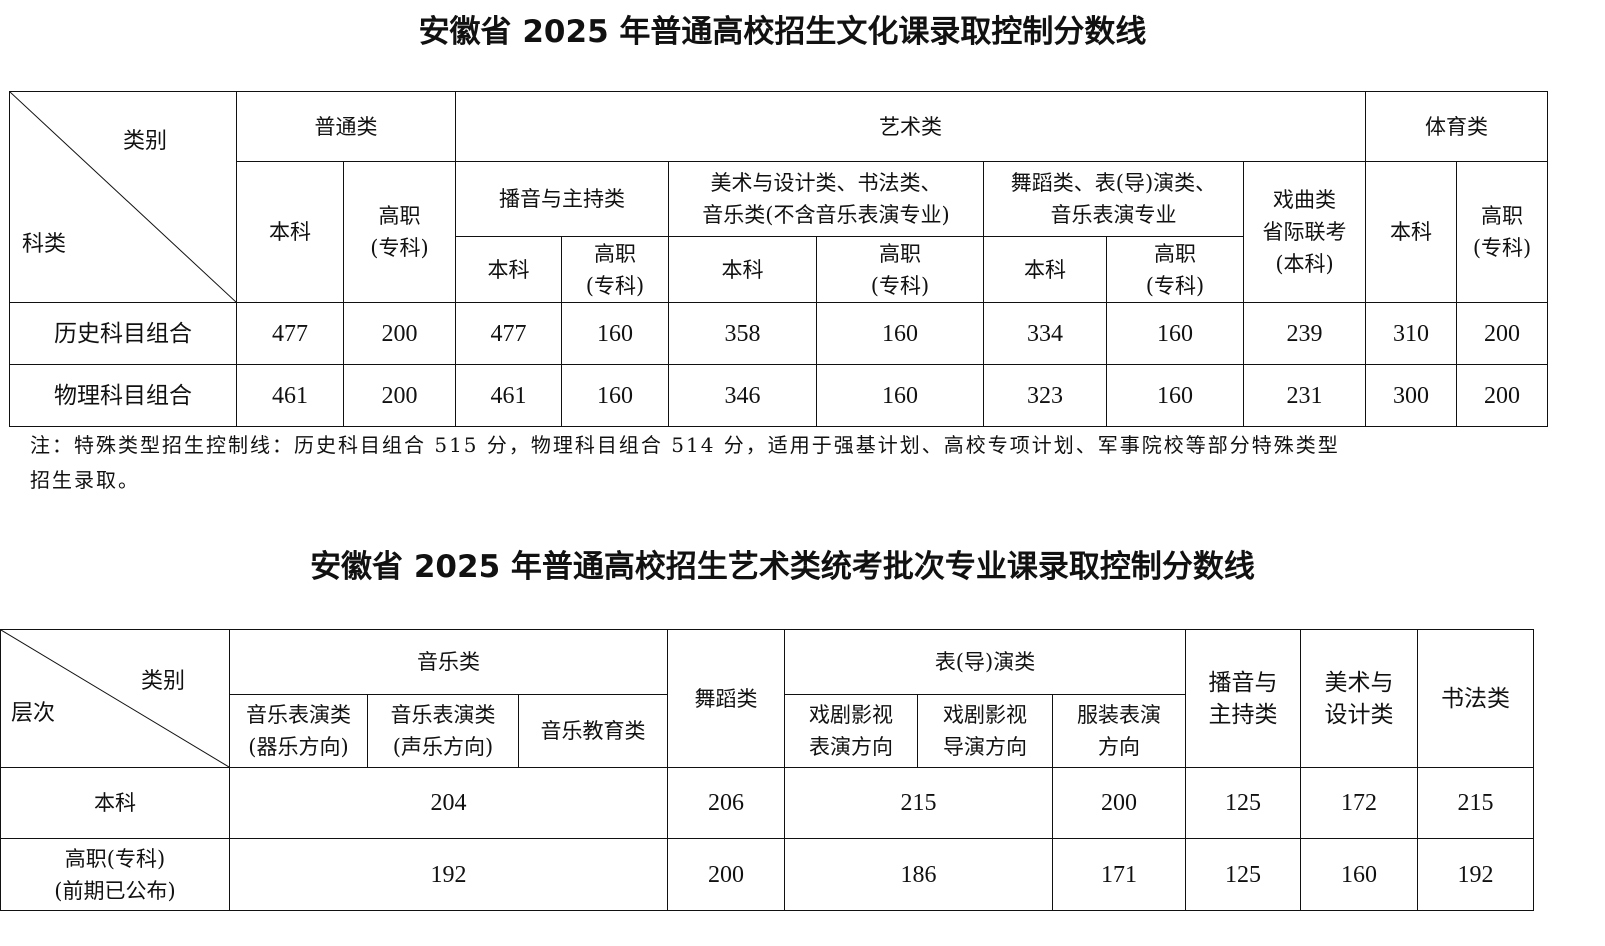  I want to click on qiyue-header: 音乐表演类 (器乐方向), so click(298, 731).